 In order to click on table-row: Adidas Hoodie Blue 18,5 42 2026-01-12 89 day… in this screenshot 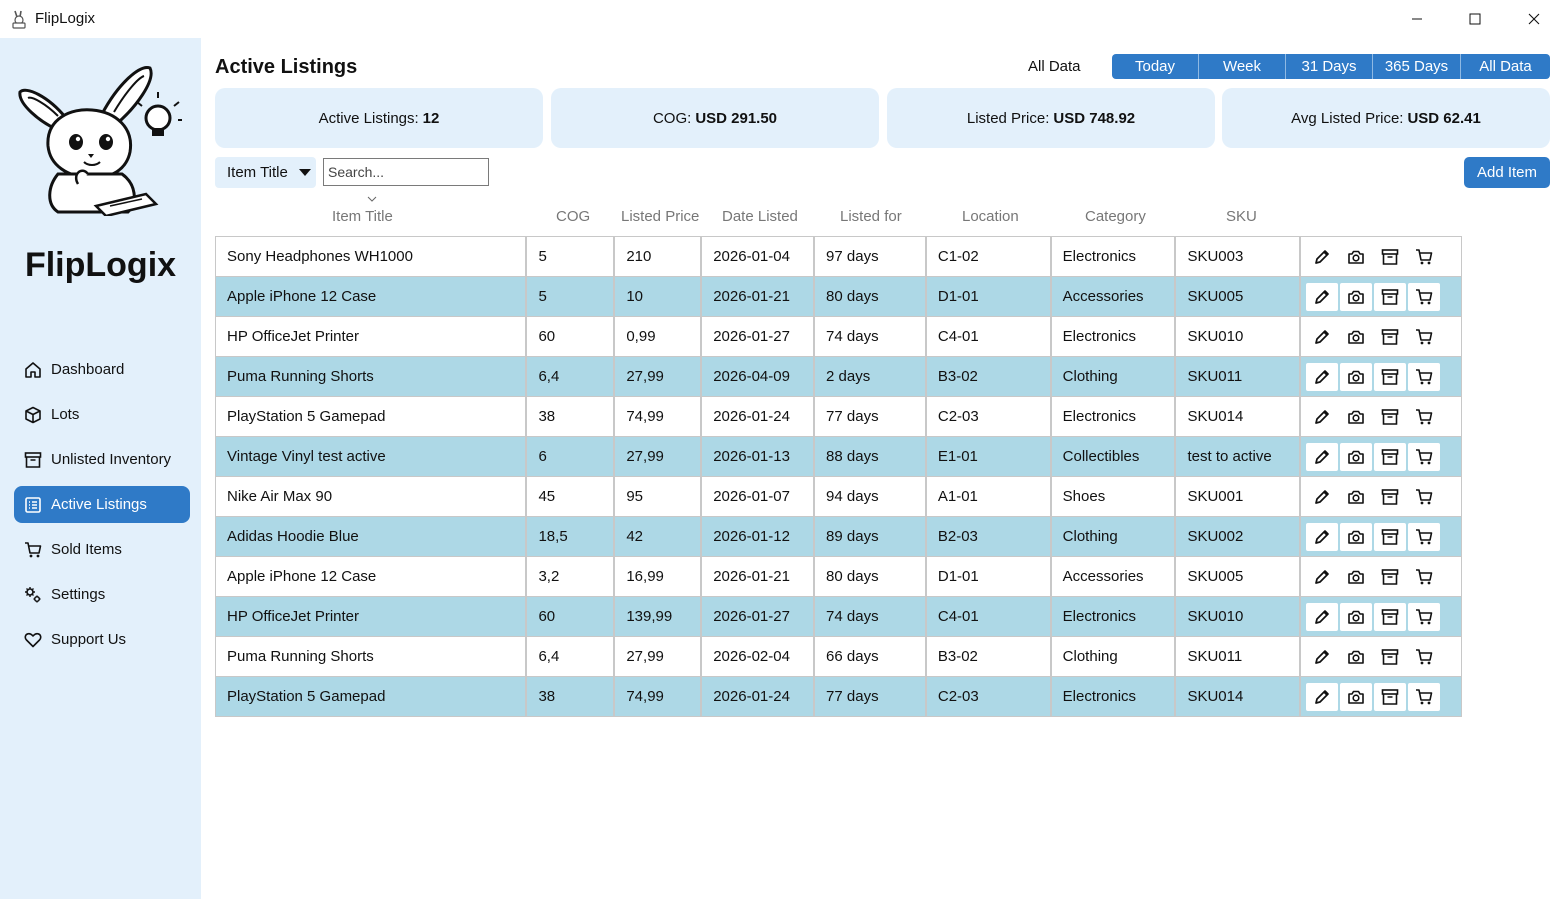, I will do `click(838, 537)`.